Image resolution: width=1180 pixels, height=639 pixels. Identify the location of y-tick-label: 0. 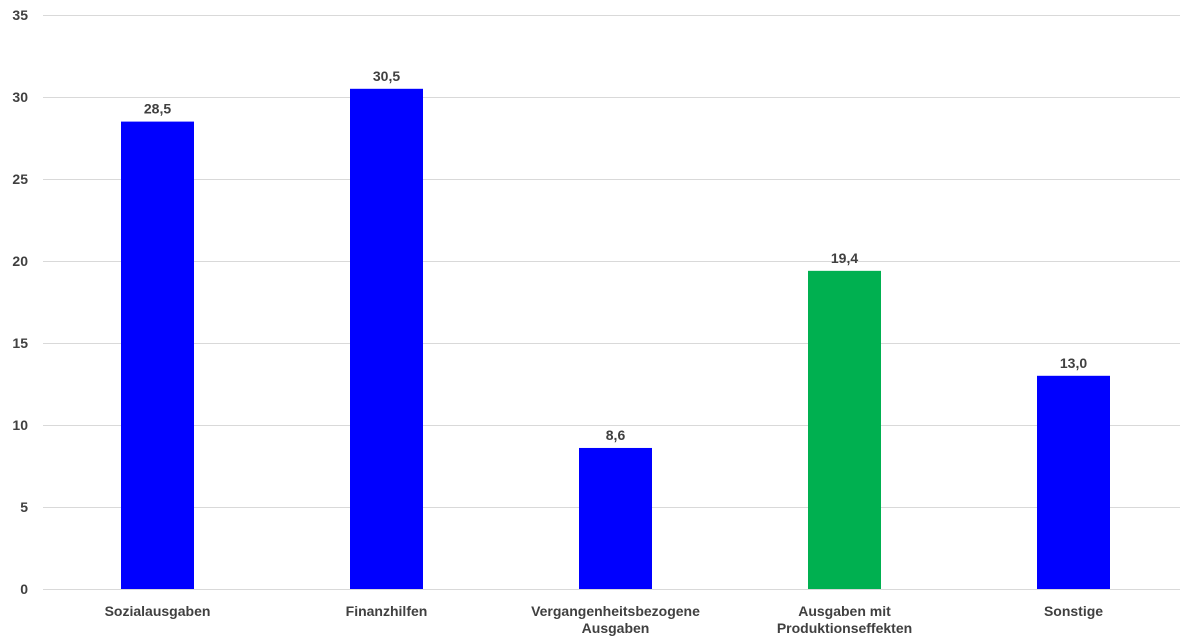
(24, 589).